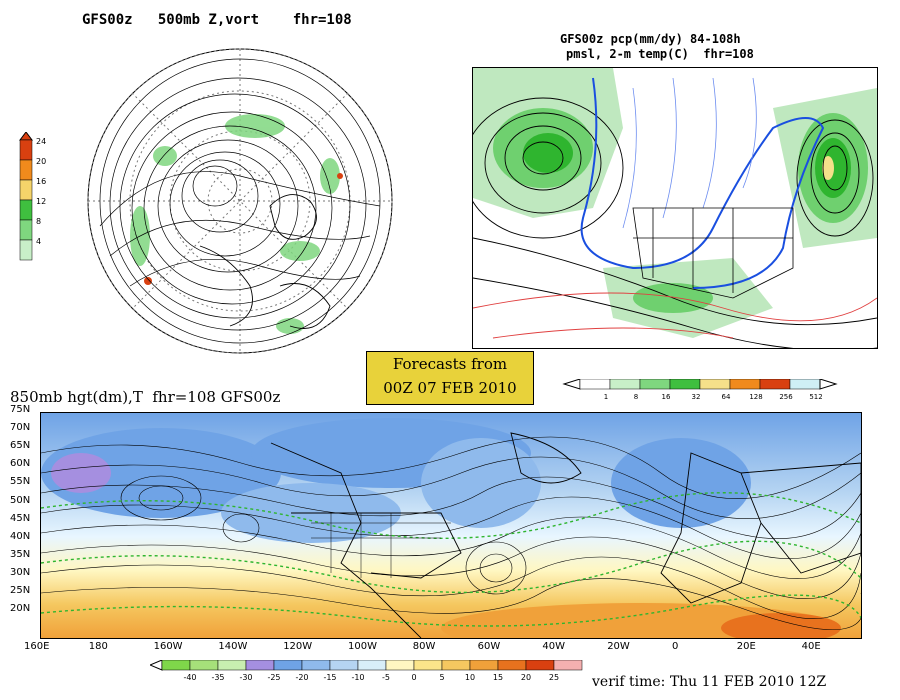  I want to click on lat-label: 55N, so click(20, 482).